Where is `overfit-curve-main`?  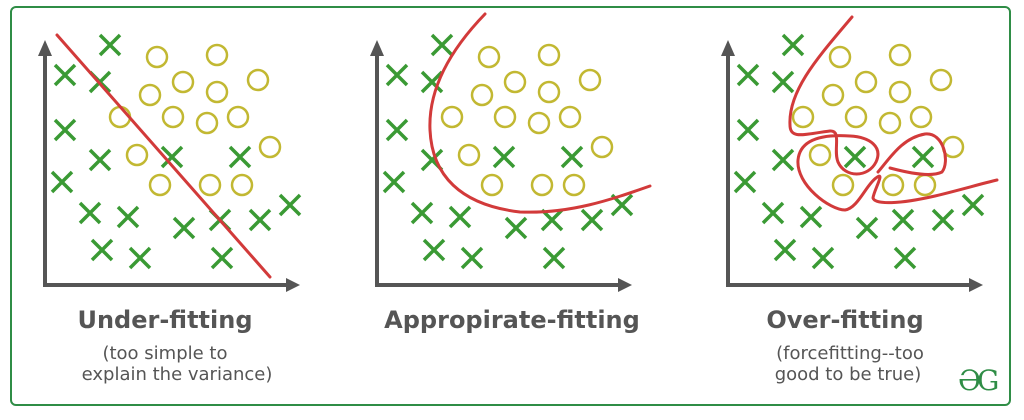 overfit-curve-main is located at coordinates (893, 113).